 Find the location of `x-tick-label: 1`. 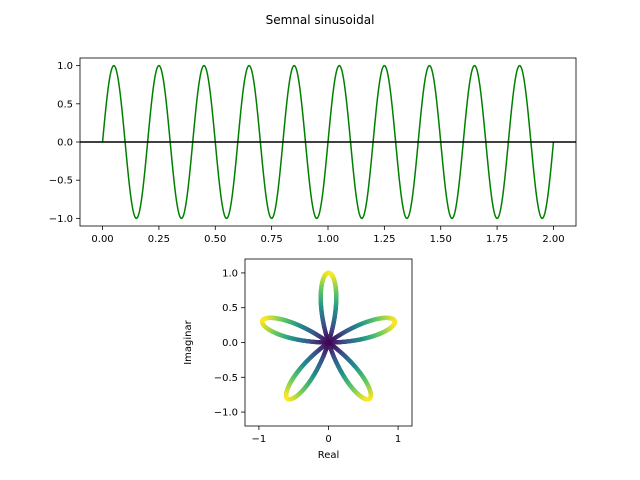

x-tick-label: 1 is located at coordinates (398, 439).